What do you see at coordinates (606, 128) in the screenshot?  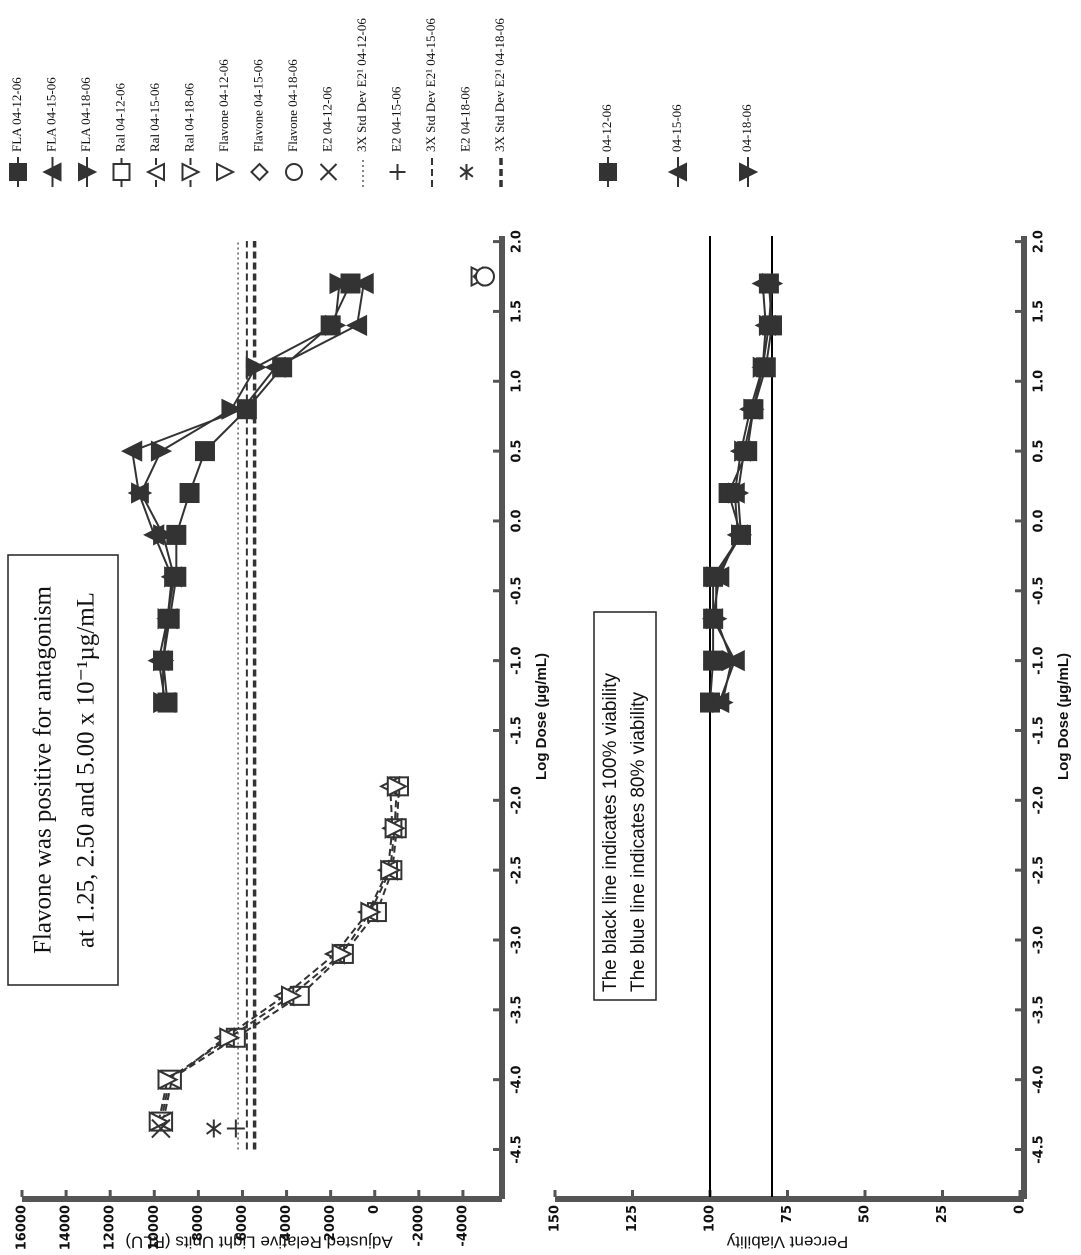 I see `legend-label: 04-12-06` at bounding box center [606, 128].